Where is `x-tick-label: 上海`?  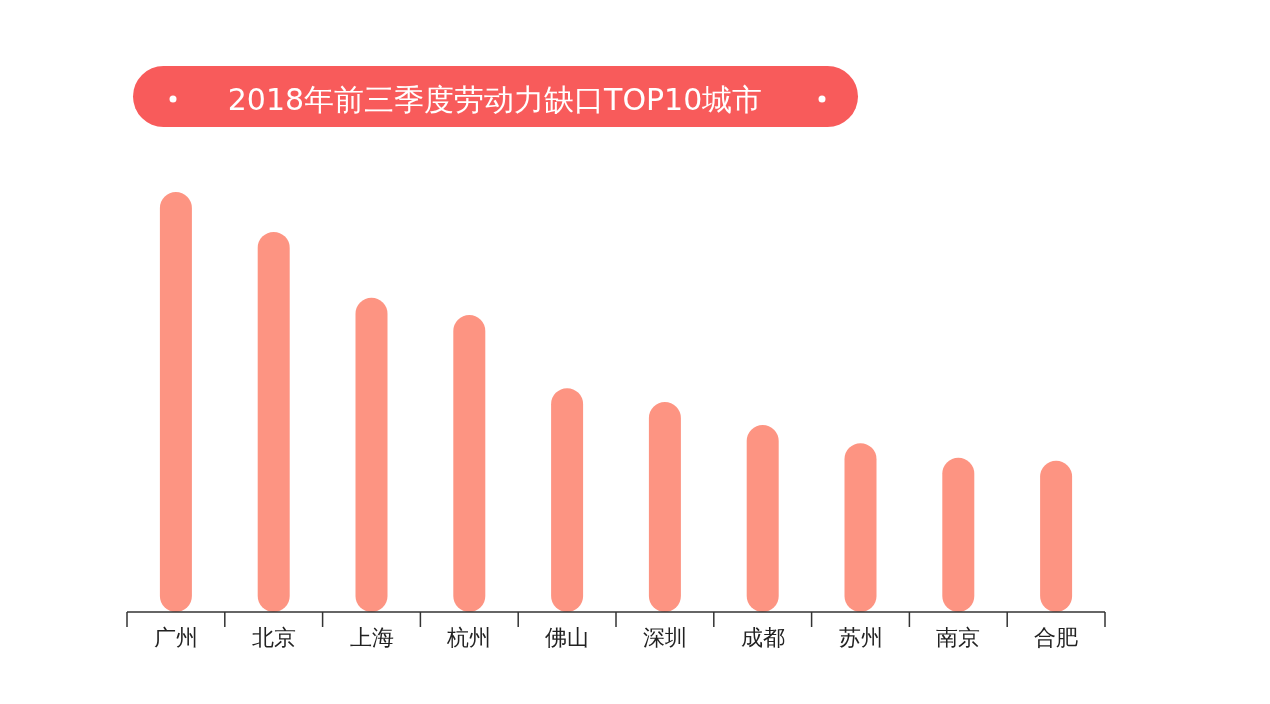
x-tick-label: 上海 is located at coordinates (371, 637).